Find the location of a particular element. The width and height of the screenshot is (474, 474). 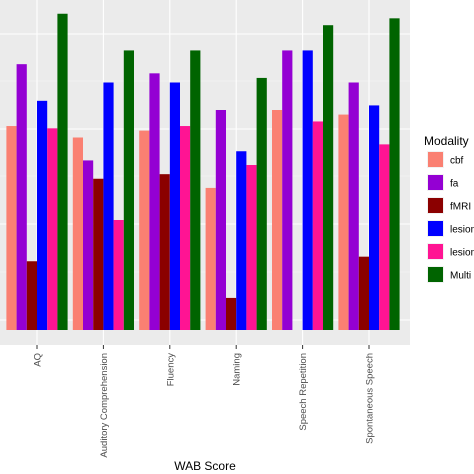

x-axis-title: WAB Score is located at coordinates (205, 466).